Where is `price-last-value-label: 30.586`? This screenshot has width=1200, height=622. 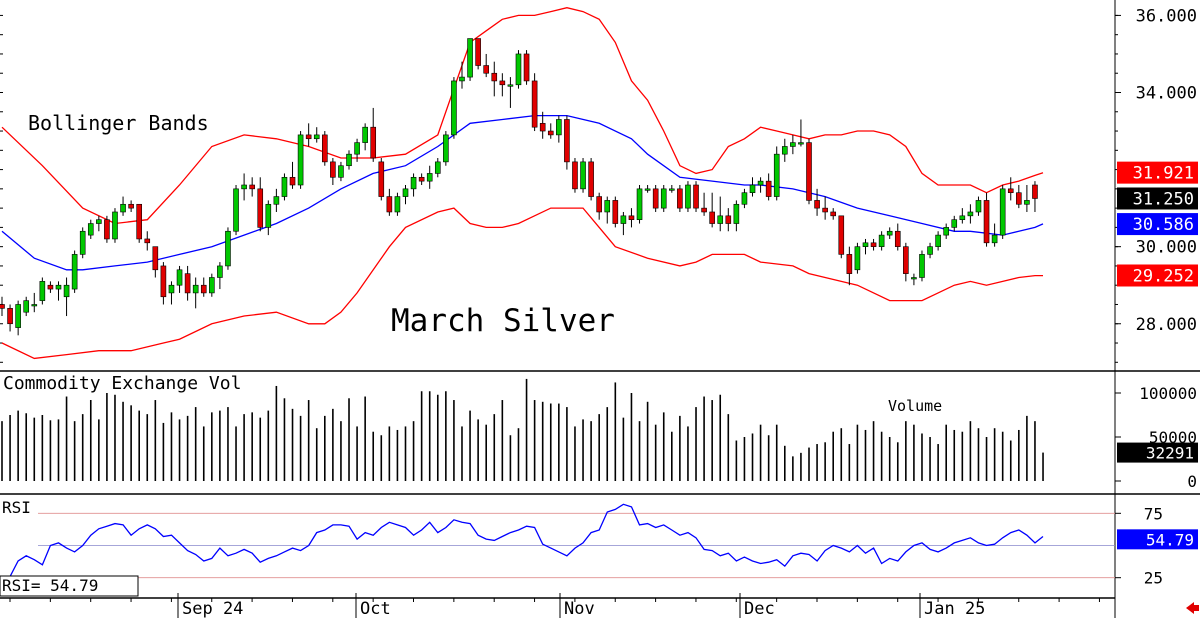 price-last-value-label: 30.586 is located at coordinates (1163, 225).